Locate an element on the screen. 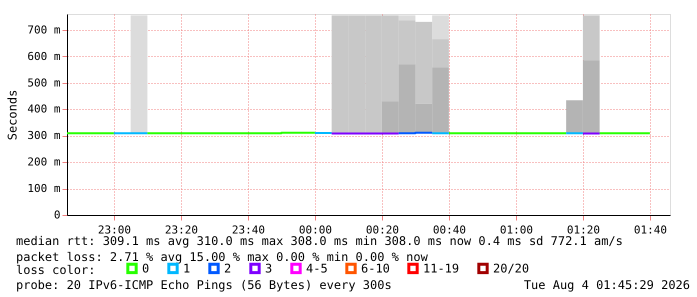 Image resolution: width=697 pixels, height=297 pixels. text: packet loss: 2.71 % avg 15.00 % max 0.00 % min 0.00 % now is located at coordinates (222, 257).